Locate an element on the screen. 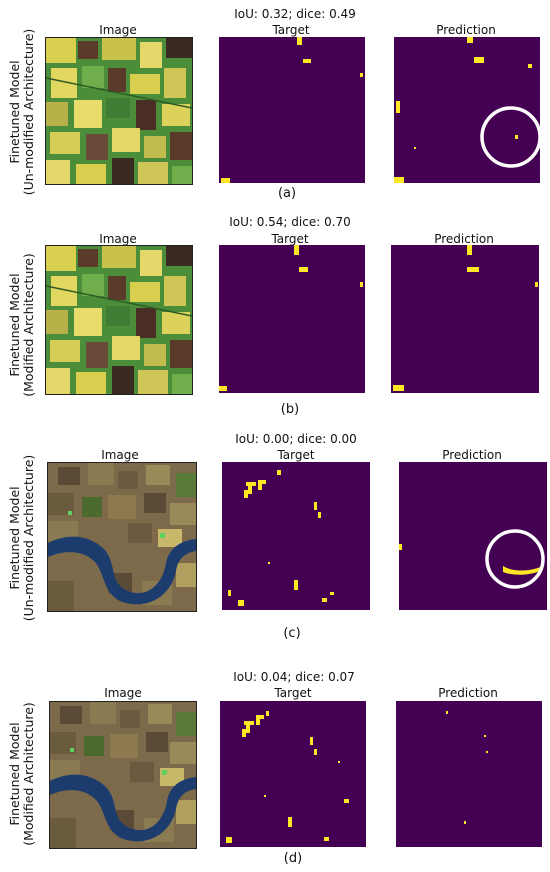 This screenshot has width=550, height=872. subfigure-label-c: (c) is located at coordinates (292, 633).